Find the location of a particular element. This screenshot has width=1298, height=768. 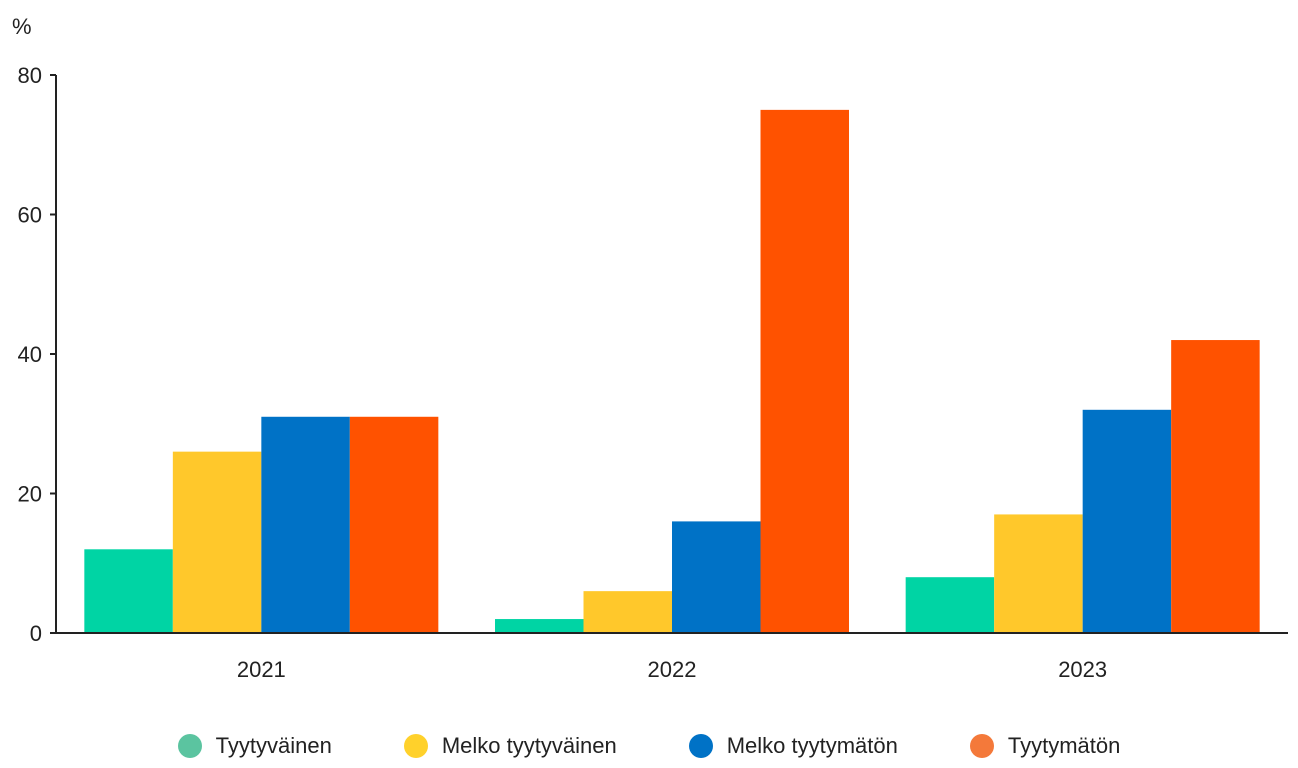

legend-item: Tyytyväinen is located at coordinates (254, 746).